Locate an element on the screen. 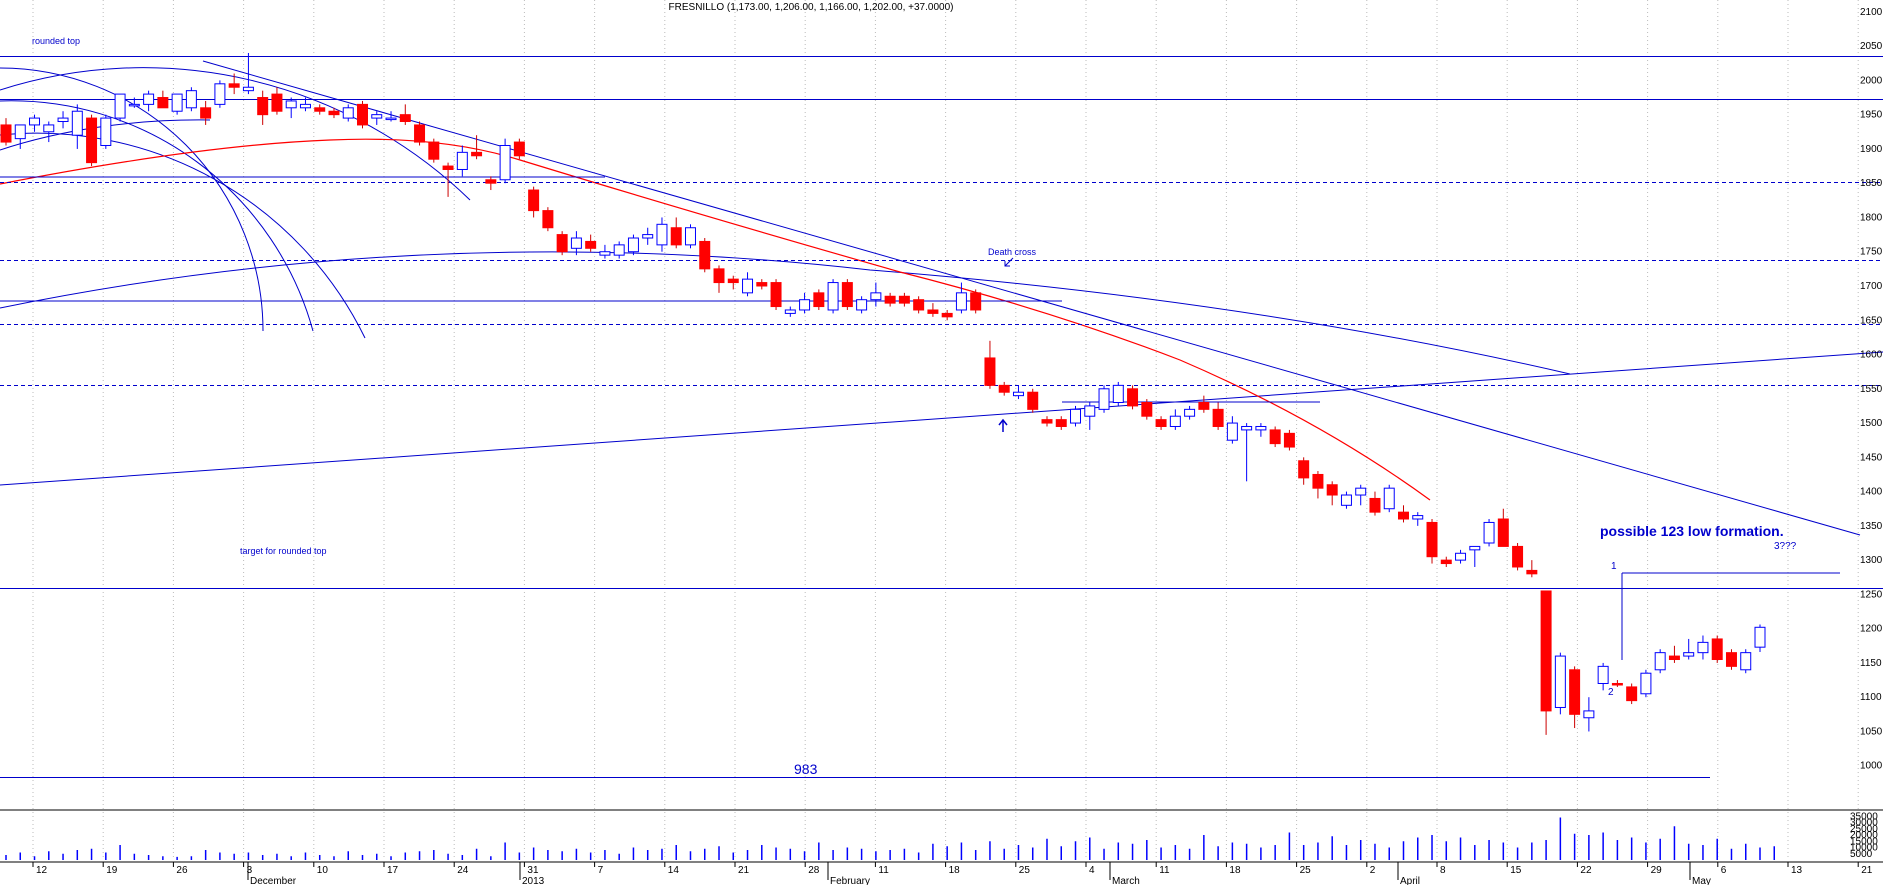 Image resolution: width=1883 pixels, height=885 pixels. time-tick-label: 10 is located at coordinates (323, 870).